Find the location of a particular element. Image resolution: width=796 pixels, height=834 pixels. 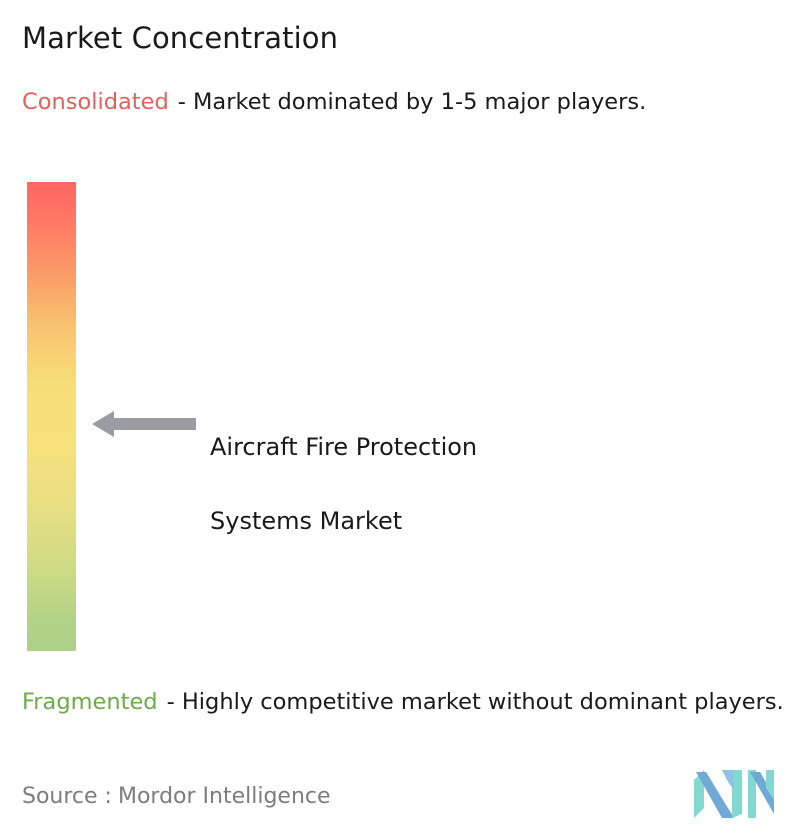

annotation-label-line2: Systems Market is located at coordinates (306, 521).